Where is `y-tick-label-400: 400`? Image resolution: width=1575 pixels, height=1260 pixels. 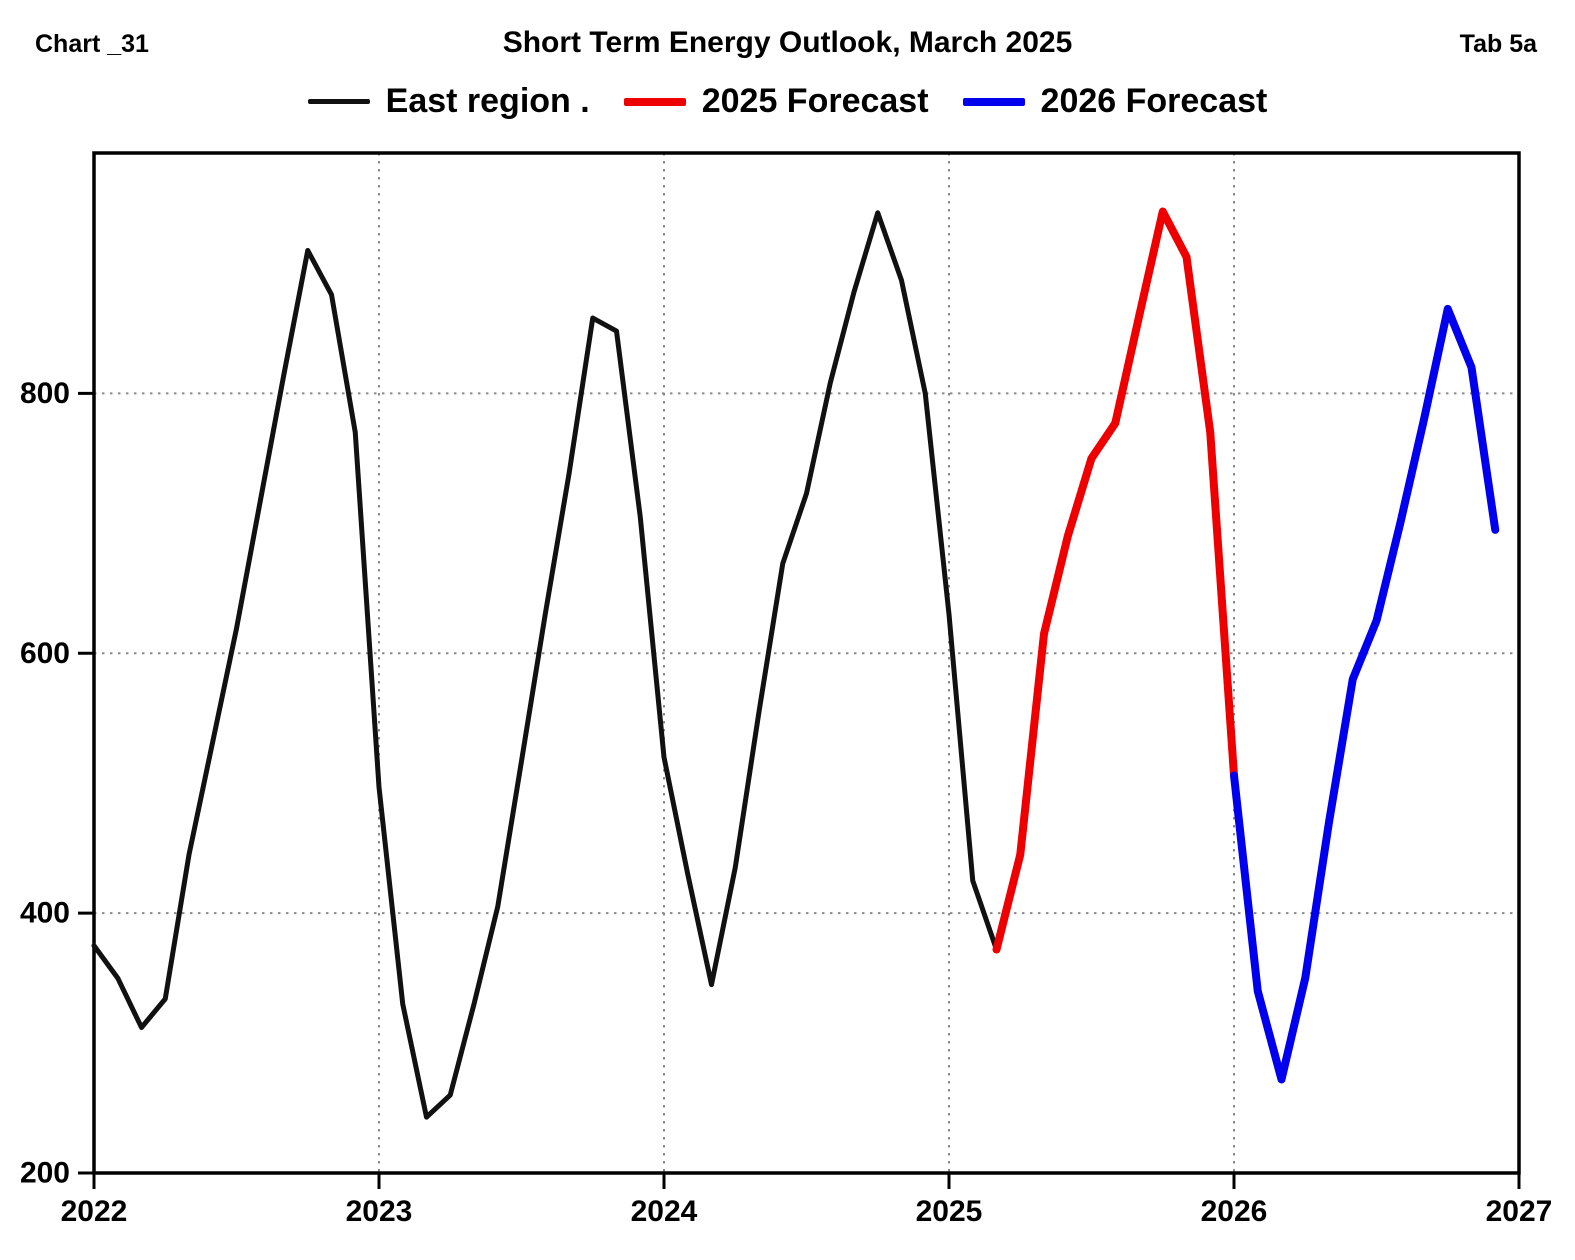
y-tick-label-400: 400 is located at coordinates (45, 913).